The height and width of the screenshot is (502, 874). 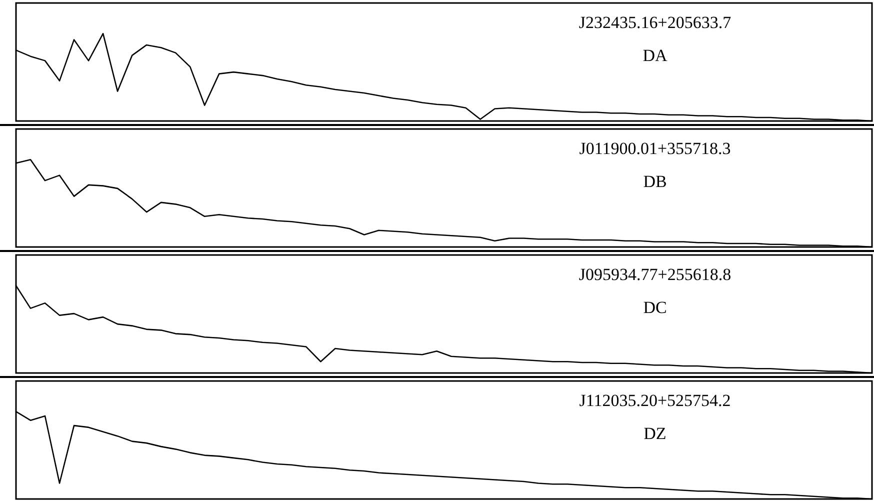 What do you see at coordinates (655, 148) in the screenshot?
I see `text: J011900.01+355718.3` at bounding box center [655, 148].